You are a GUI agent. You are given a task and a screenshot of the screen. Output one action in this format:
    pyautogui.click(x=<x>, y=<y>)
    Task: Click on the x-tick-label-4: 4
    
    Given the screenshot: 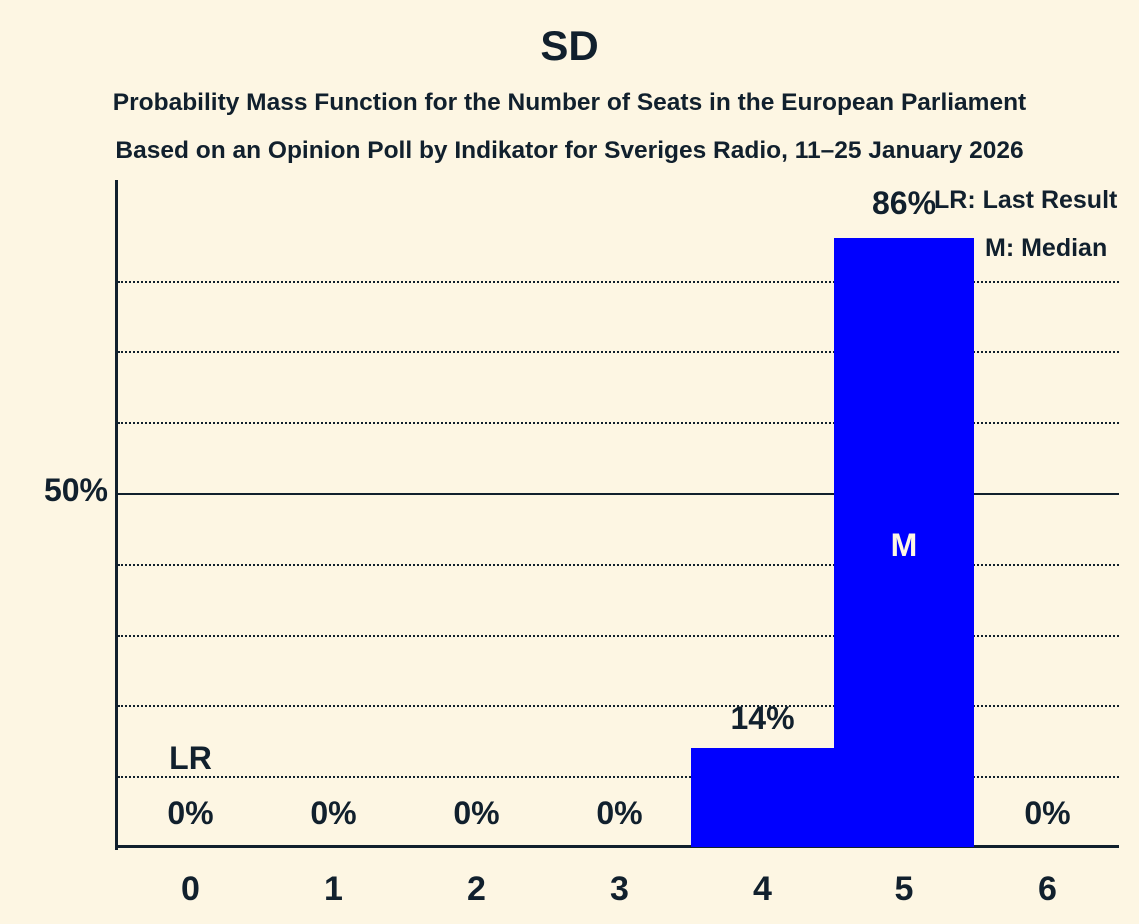 What is the action you would take?
    pyautogui.click(x=762, y=889)
    